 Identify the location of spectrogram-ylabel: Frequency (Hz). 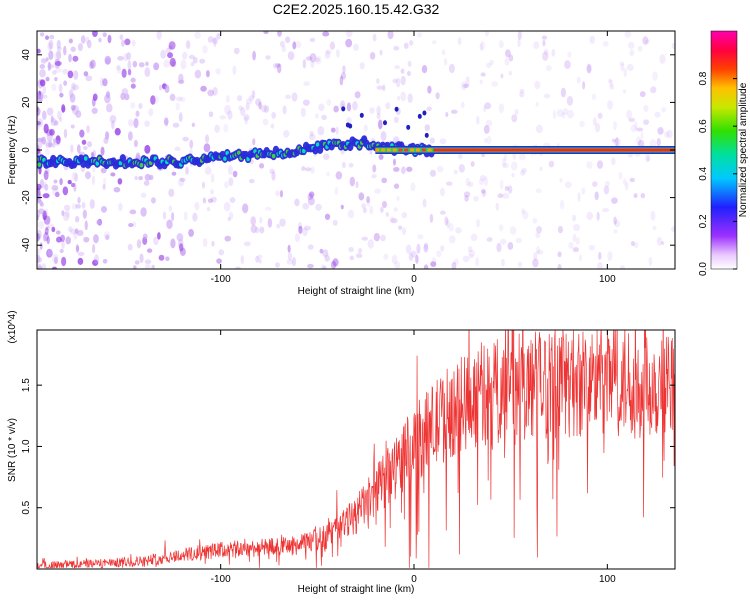
(12, 150).